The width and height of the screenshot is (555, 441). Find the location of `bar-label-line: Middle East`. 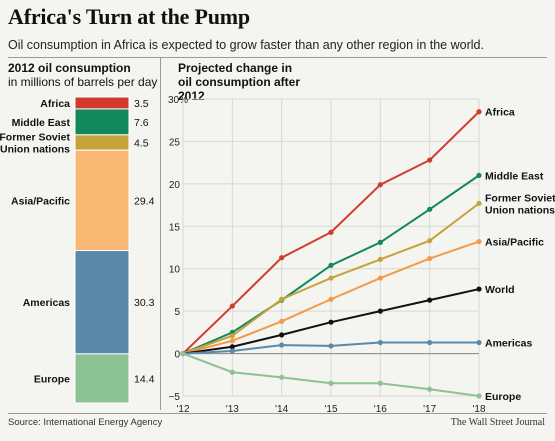

bar-label-line: Middle East is located at coordinates (41, 123).